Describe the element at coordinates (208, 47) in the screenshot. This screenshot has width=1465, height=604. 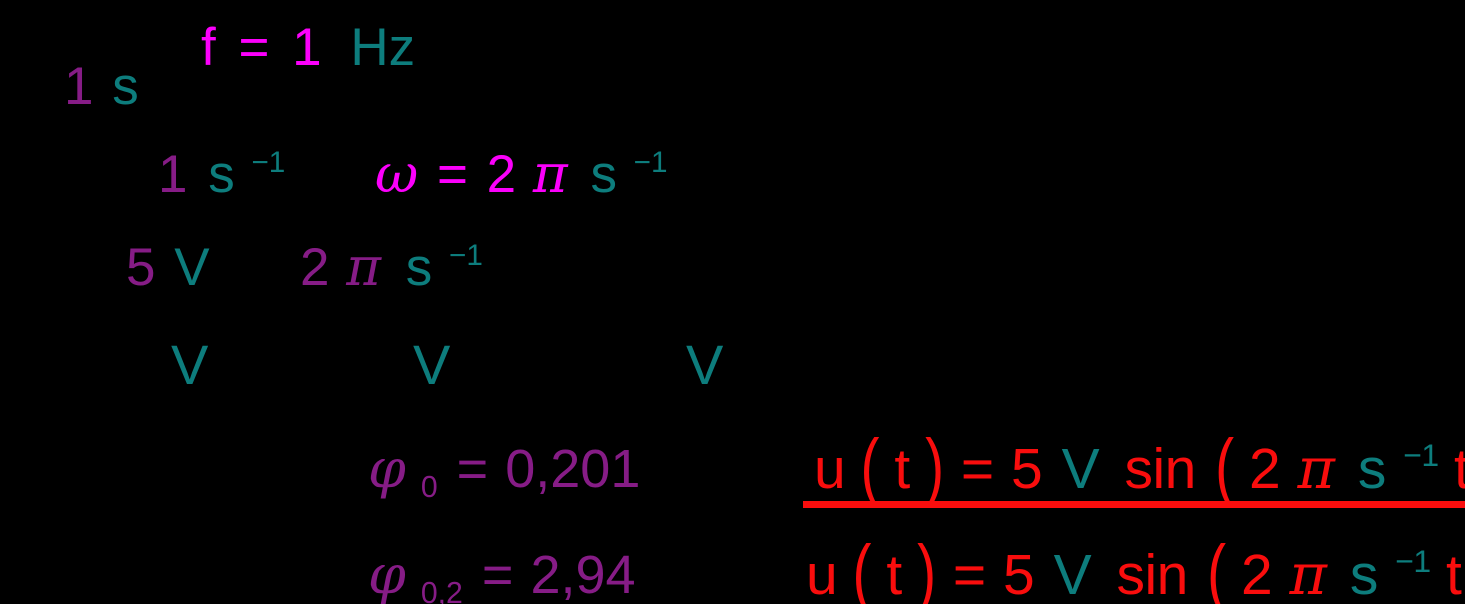
I see `frequency-symbol: f` at that location.